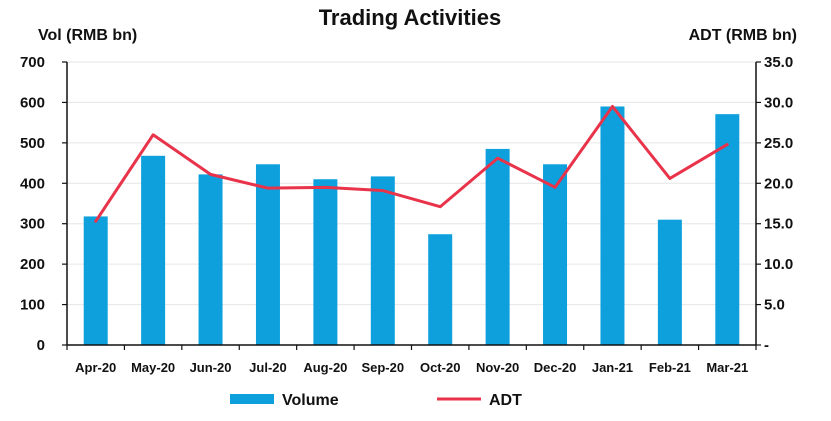 The image size is (831, 421). Describe the element at coordinates (153, 367) in the screenshot. I see `x-axis-category-label: May-20` at that location.